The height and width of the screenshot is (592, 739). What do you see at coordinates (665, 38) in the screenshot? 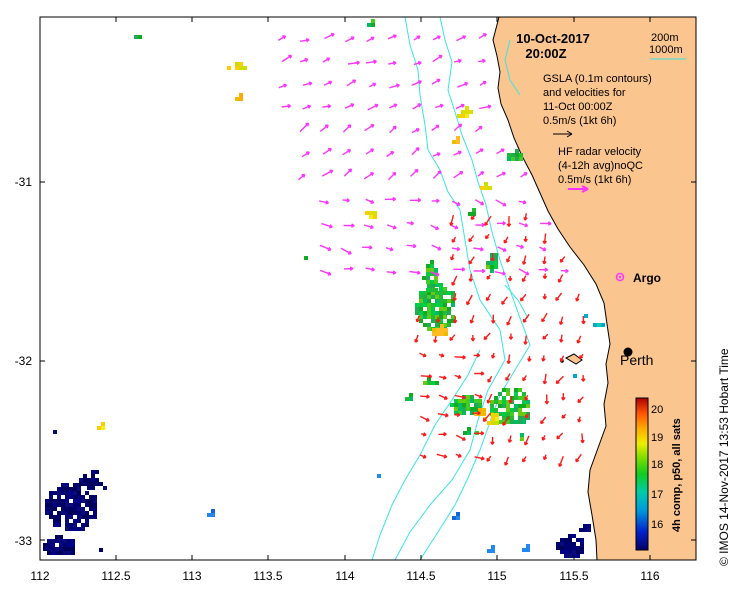
I see `contour-200m-label: 200m` at bounding box center [665, 38].